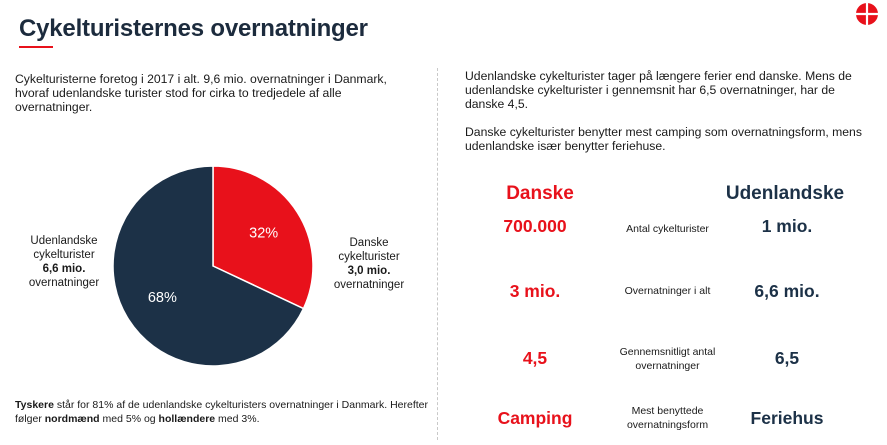  What do you see at coordinates (540, 193) in the screenshot?
I see `header-danish: Danske` at bounding box center [540, 193].